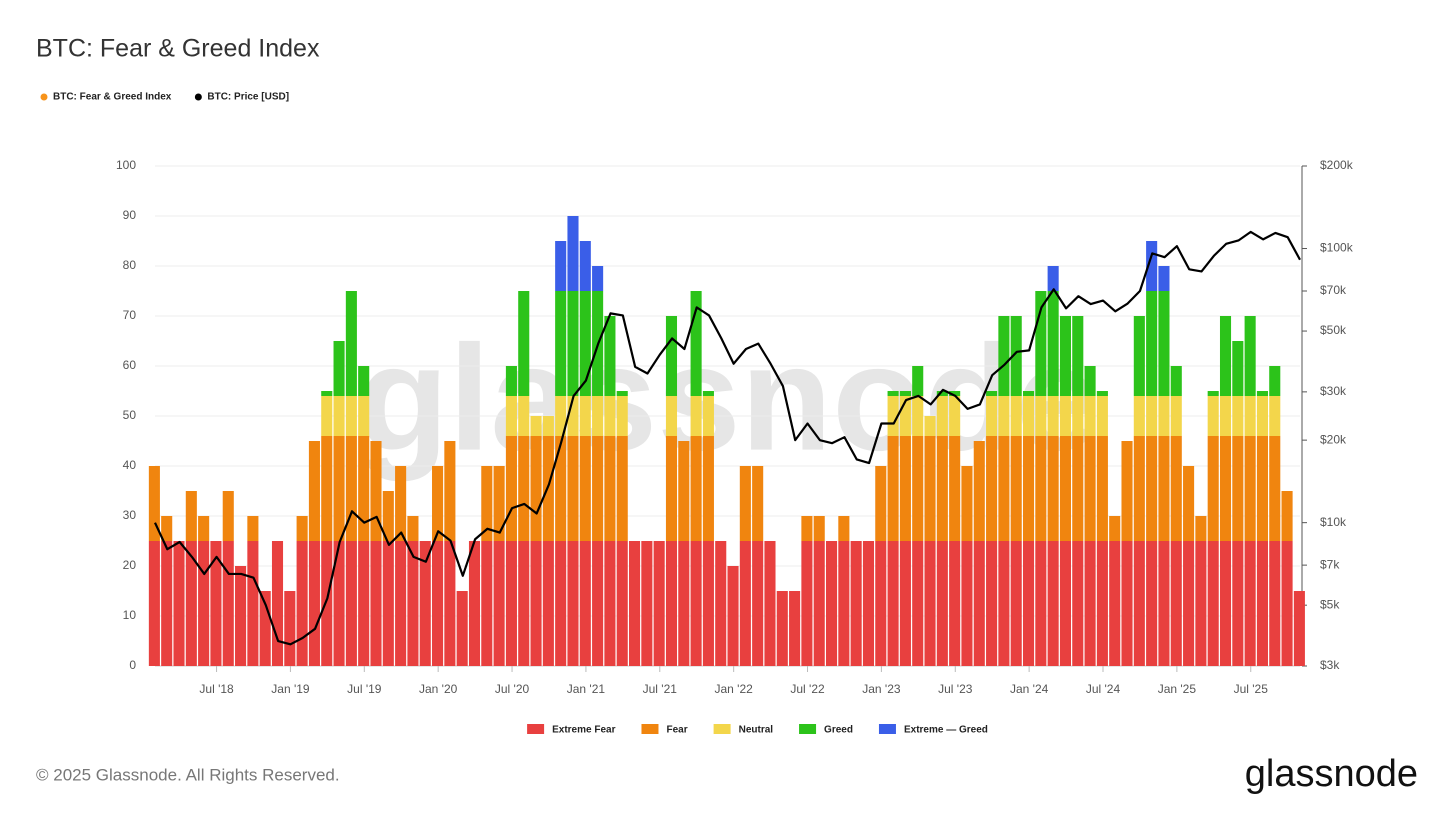 This screenshot has width=1456, height=819. I want to click on brand-logo: glassnode, so click(1331, 774).